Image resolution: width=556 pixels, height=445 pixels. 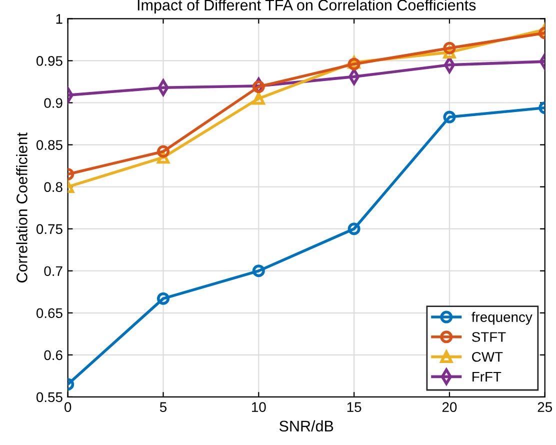 I want to click on y-axis-title: Correlation Coefficient, so click(x=22, y=207).